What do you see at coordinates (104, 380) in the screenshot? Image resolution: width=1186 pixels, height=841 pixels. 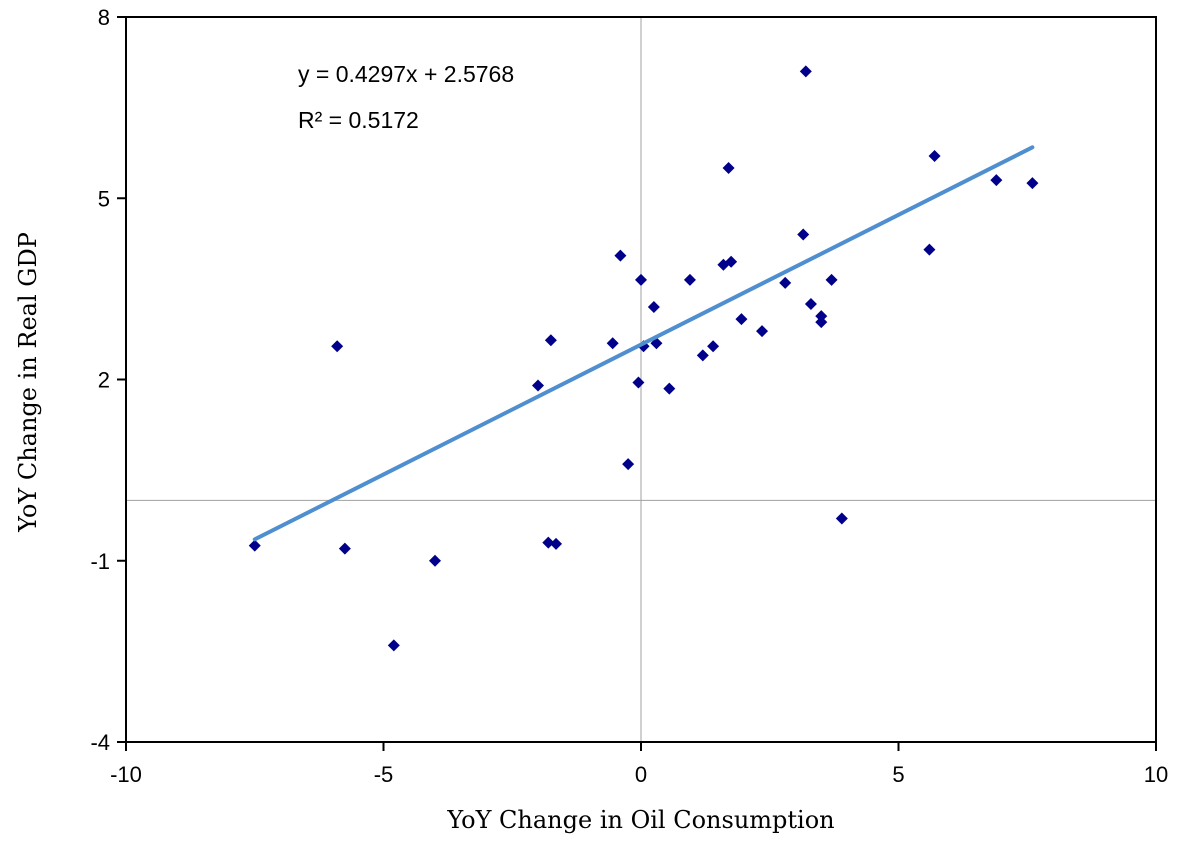 I see `y-tick-label: 2` at bounding box center [104, 380].